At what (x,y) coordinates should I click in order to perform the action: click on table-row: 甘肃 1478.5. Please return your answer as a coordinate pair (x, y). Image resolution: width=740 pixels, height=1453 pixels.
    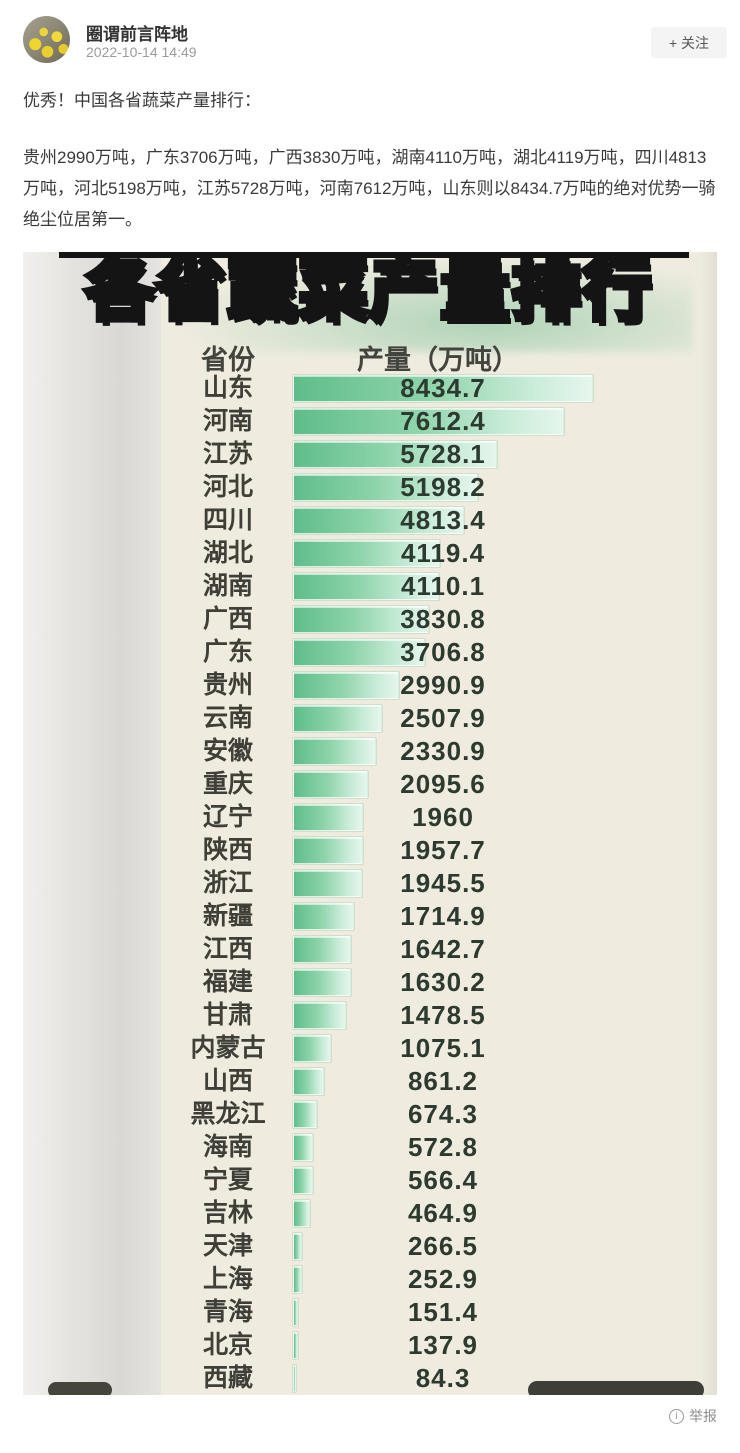
    Looking at the image, I should click on (370, 1015).